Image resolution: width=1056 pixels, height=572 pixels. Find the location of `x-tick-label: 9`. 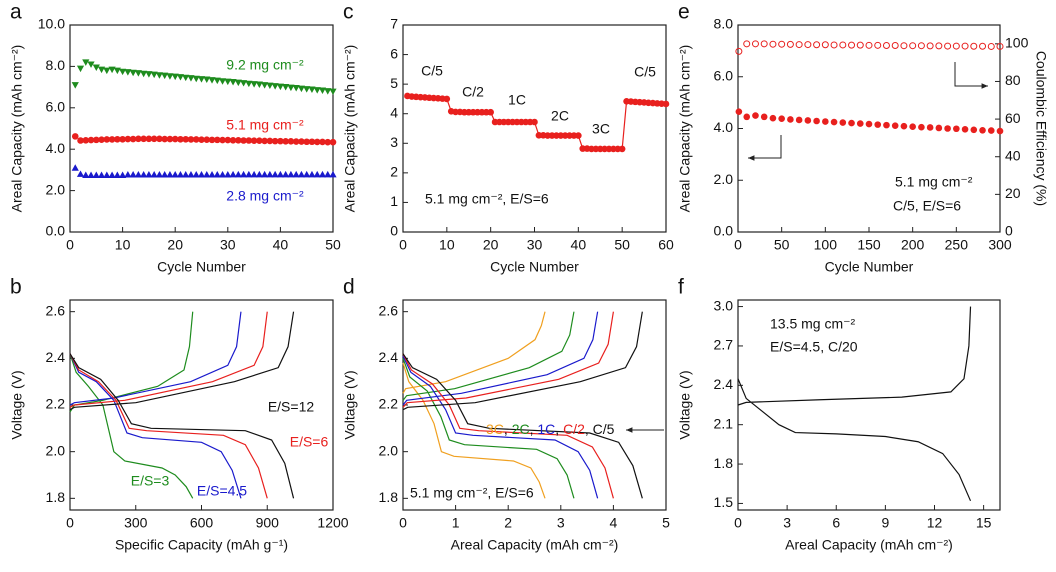

x-tick-label: 9 is located at coordinates (885, 523).